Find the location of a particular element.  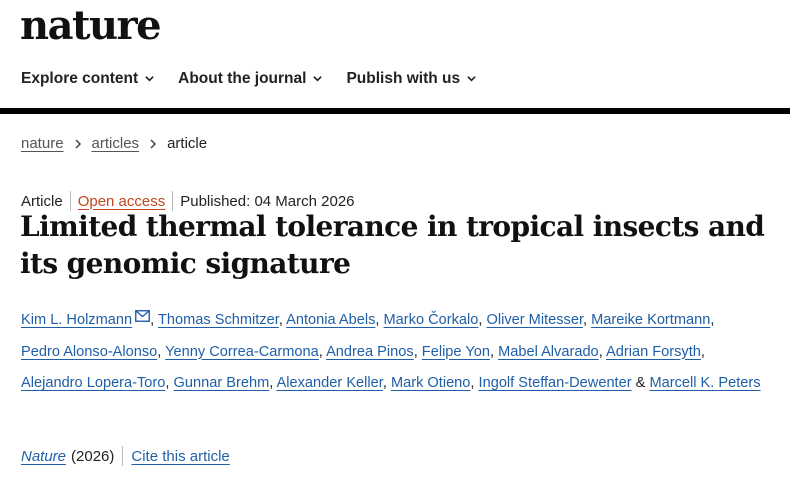

nav-about-journal: About the journal is located at coordinates (250, 79).